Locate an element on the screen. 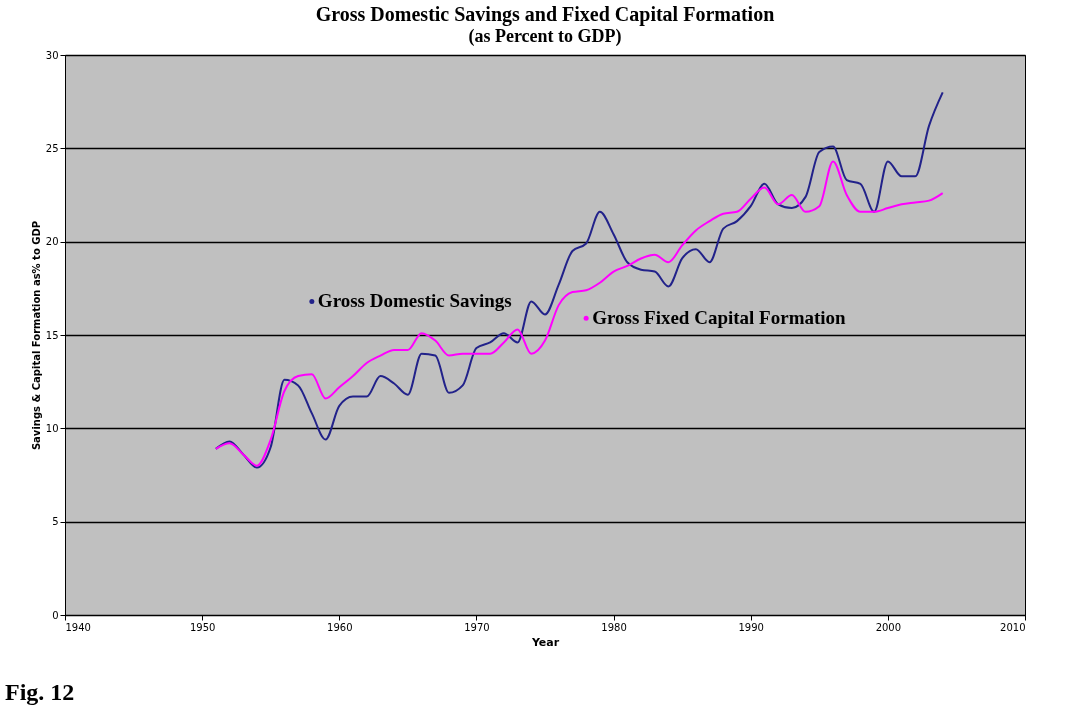  x-tick-label: 1990 is located at coordinates (751, 627).